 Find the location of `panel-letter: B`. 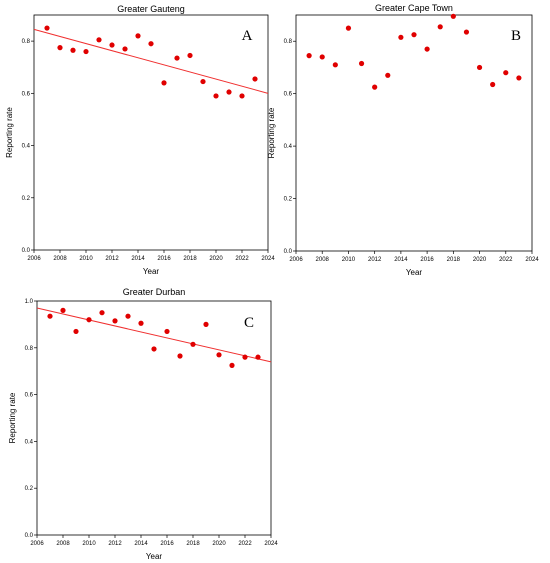

panel-letter: B is located at coordinates (516, 36).